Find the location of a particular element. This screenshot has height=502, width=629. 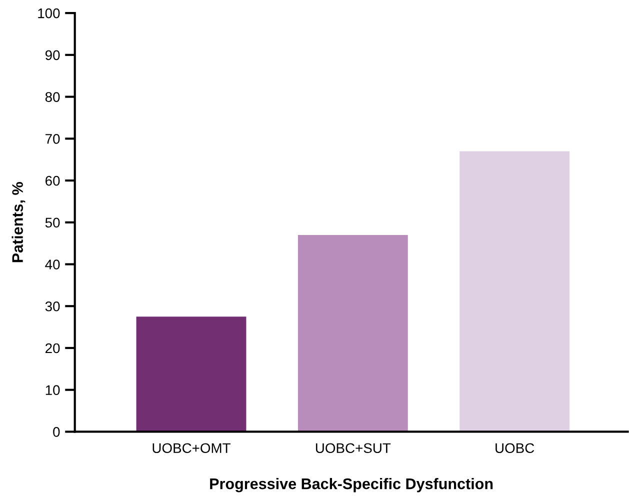

y-tick-label: 40 is located at coordinates (52, 265).